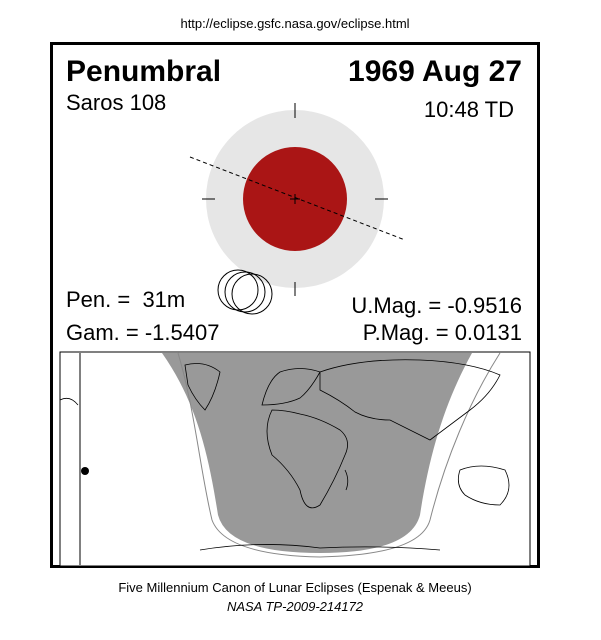 The width and height of the screenshot is (601, 640). Describe the element at coordinates (436, 305) in the screenshot. I see `umbral-mag: U.Mag. = -0.9516` at that location.